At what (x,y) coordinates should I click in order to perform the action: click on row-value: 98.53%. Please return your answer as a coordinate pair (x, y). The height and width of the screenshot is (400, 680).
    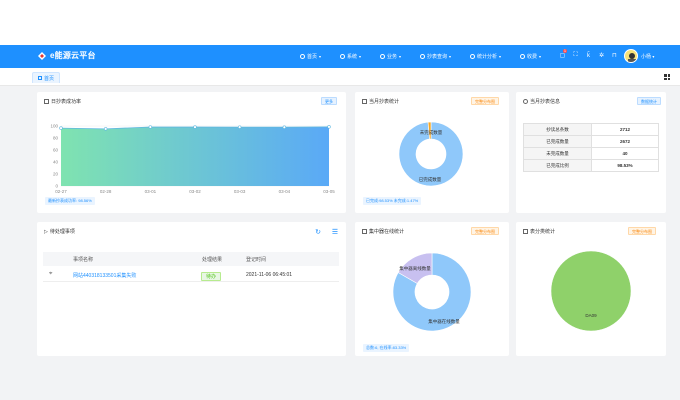
    Looking at the image, I should click on (625, 165).